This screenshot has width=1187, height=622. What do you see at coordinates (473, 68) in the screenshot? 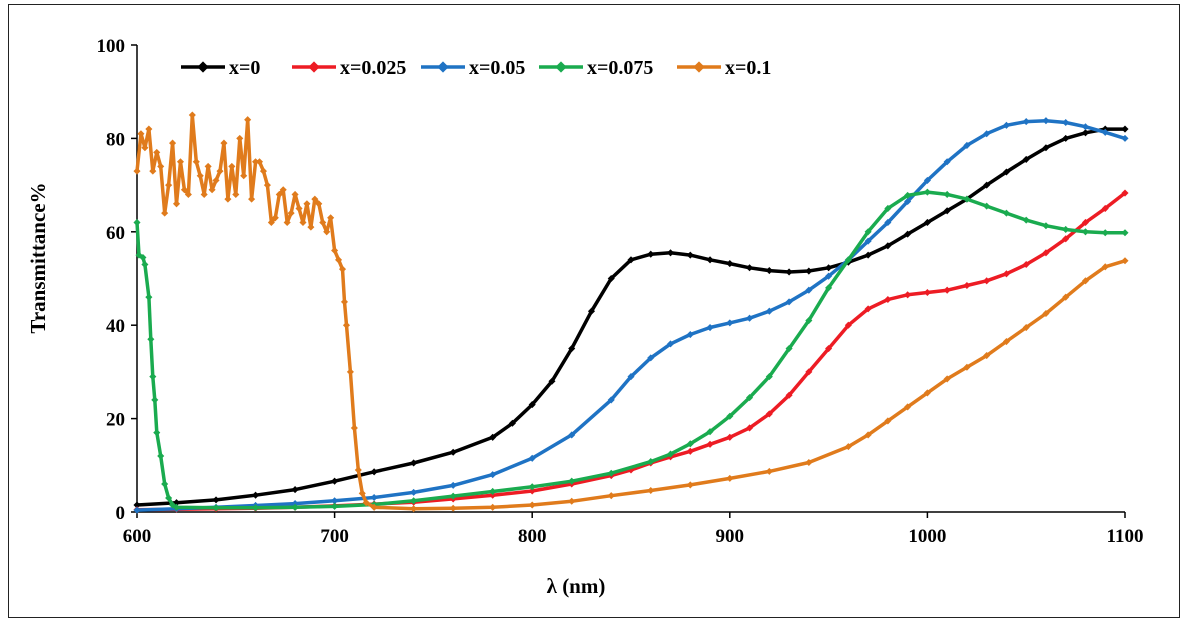
I see `legend-item: x=0.05` at bounding box center [473, 68].